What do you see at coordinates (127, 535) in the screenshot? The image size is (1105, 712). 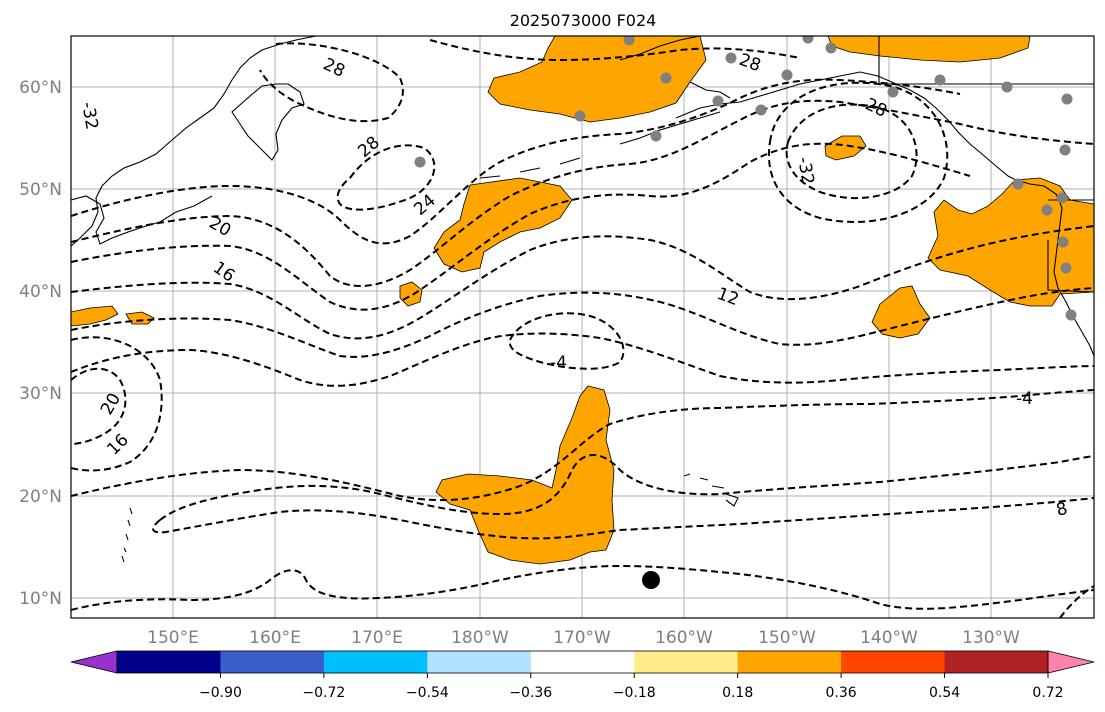 I see `coast-kurils` at bounding box center [127, 535].